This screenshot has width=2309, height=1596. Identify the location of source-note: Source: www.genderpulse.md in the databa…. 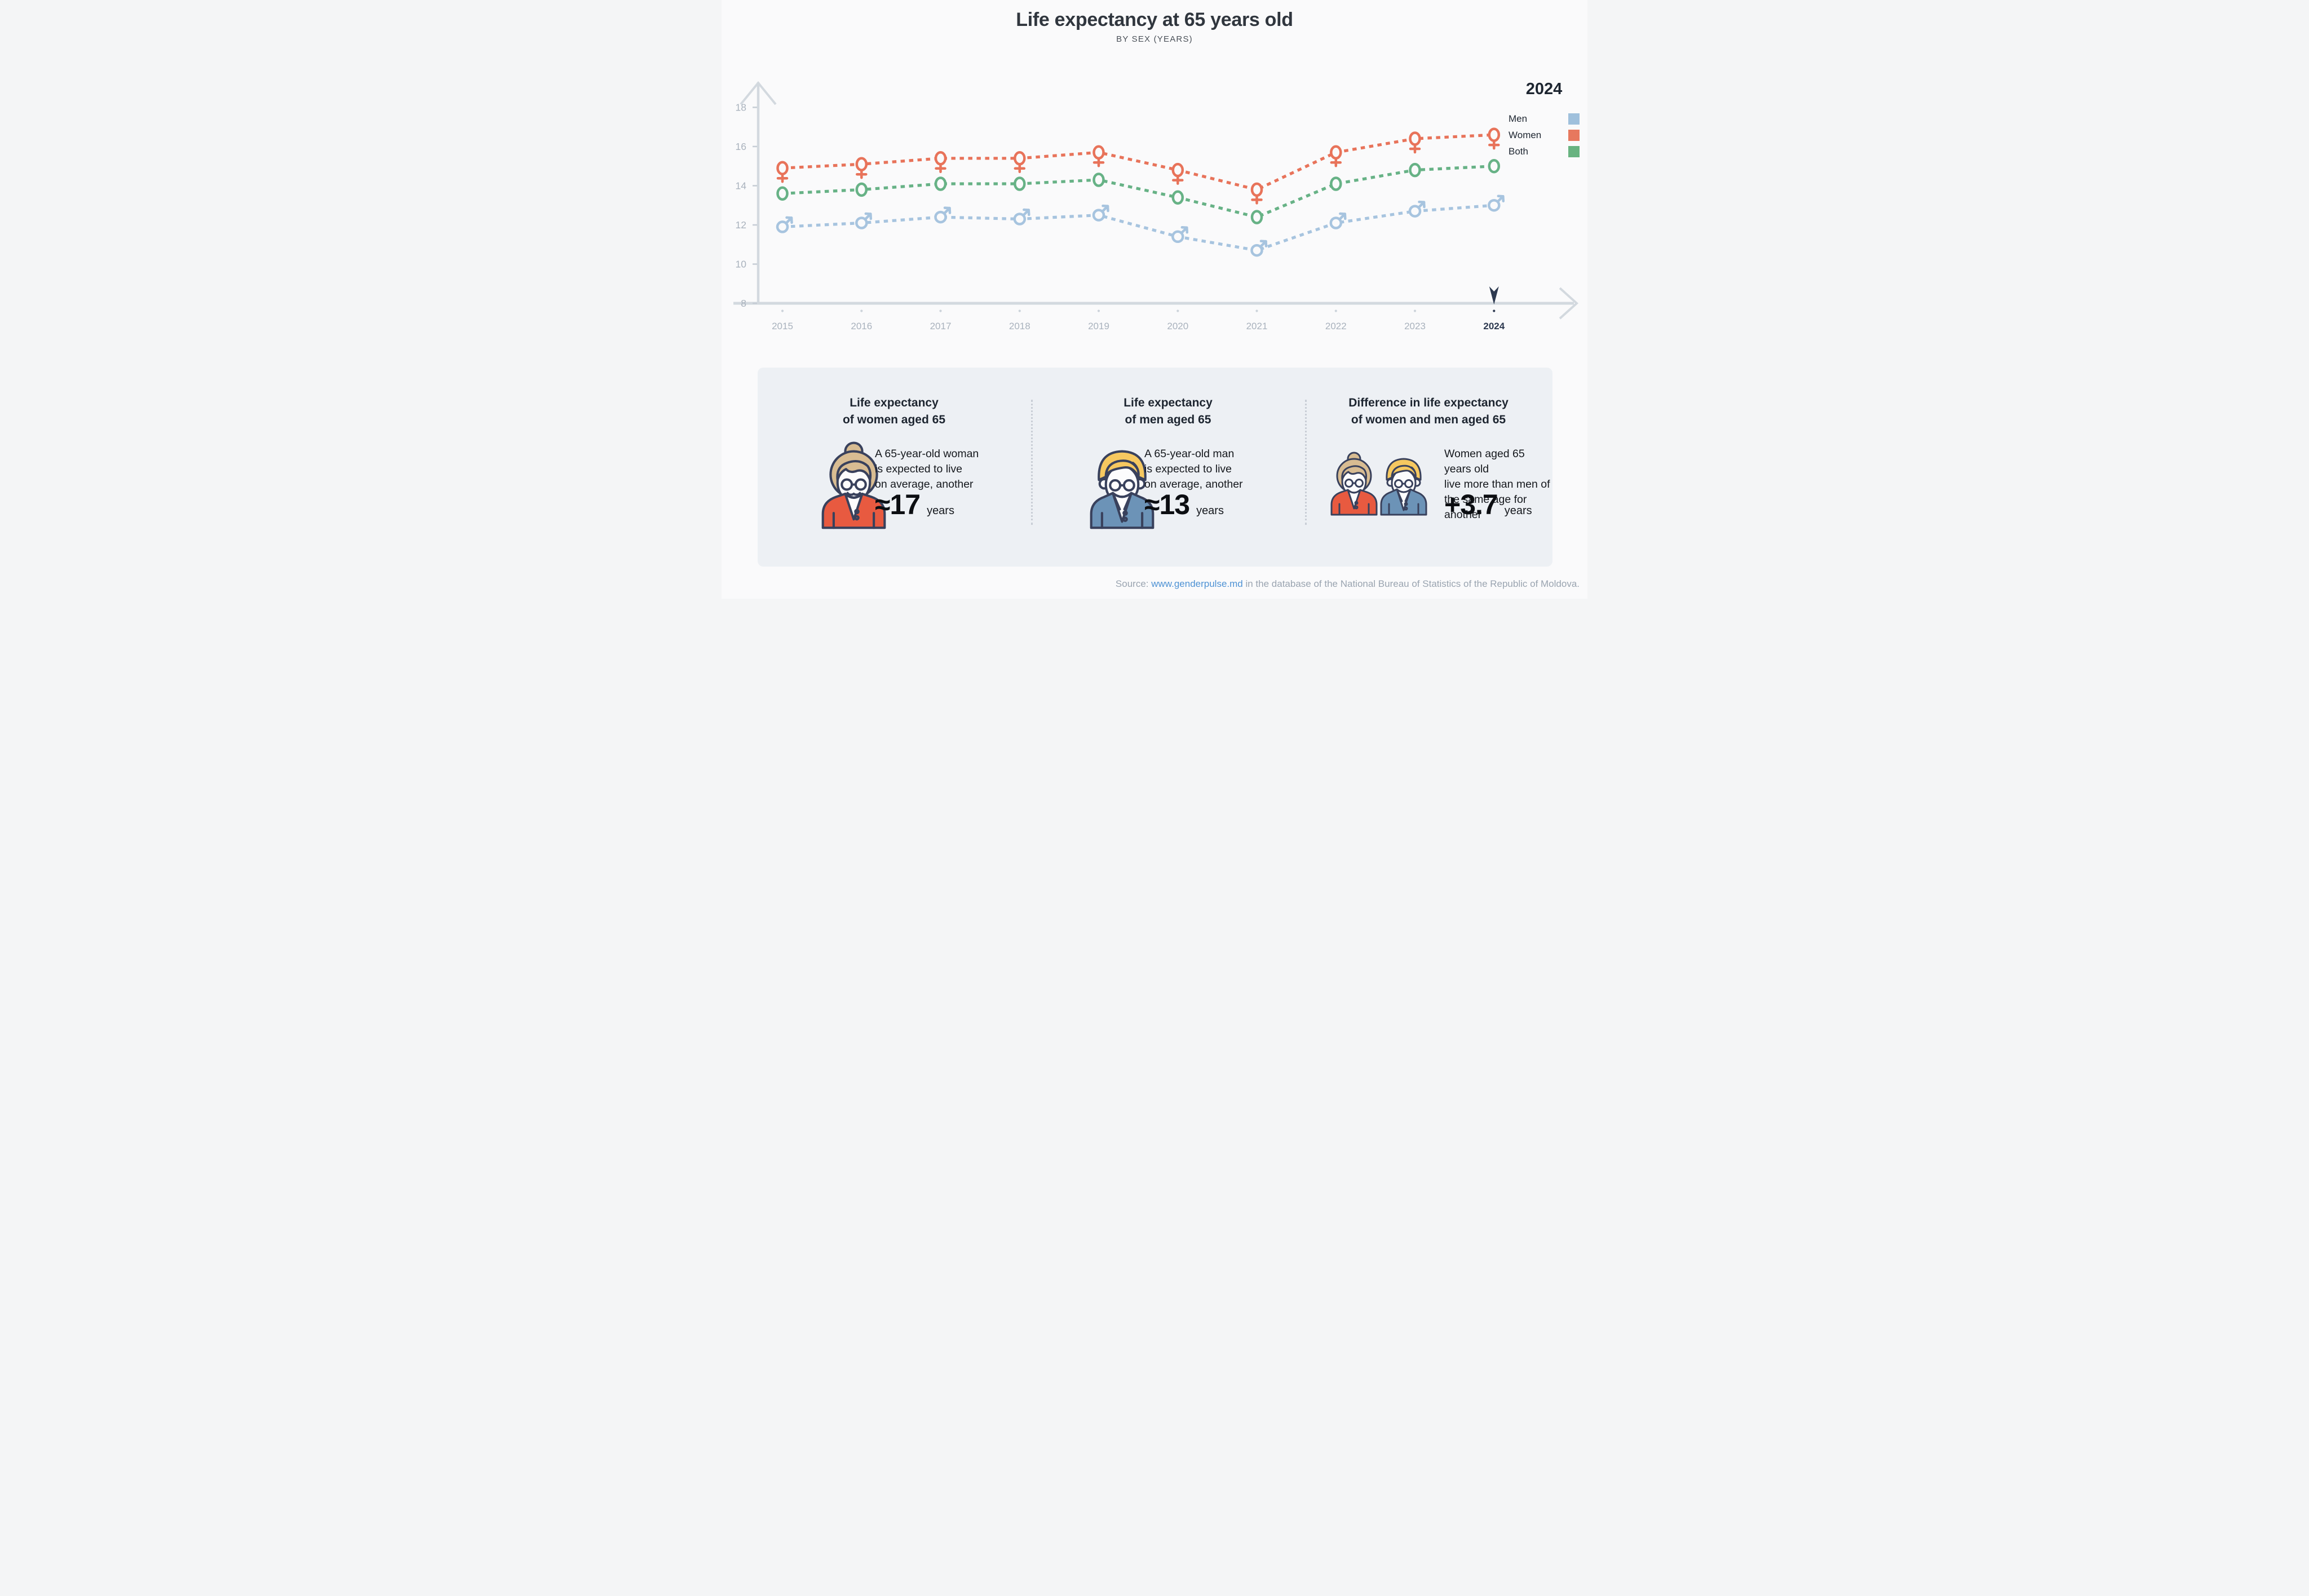
(1347, 583).